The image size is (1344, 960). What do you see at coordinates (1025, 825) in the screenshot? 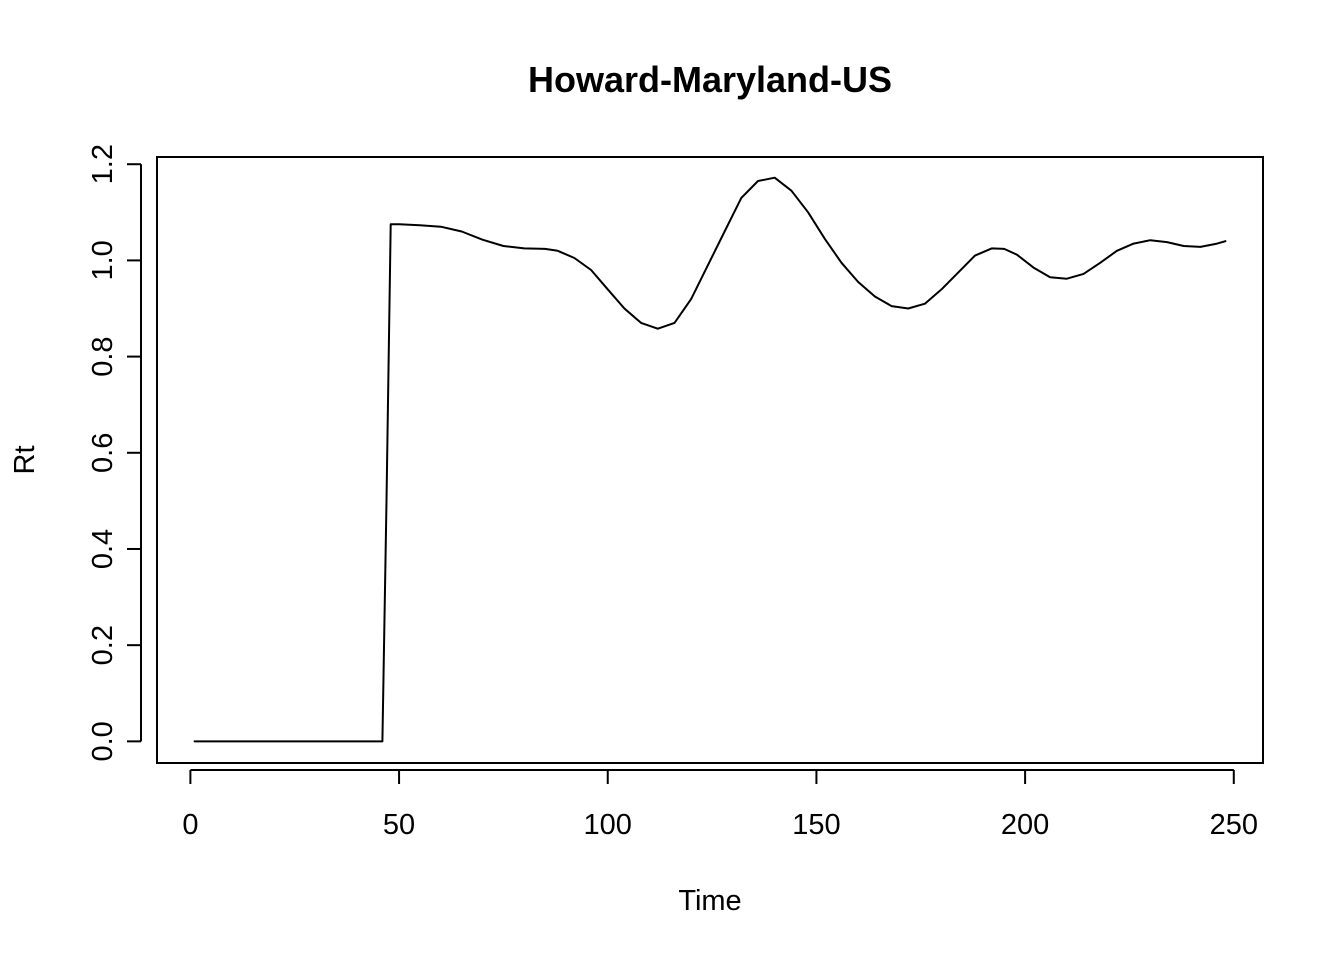
I see `x-tick-label: 200` at bounding box center [1025, 825].